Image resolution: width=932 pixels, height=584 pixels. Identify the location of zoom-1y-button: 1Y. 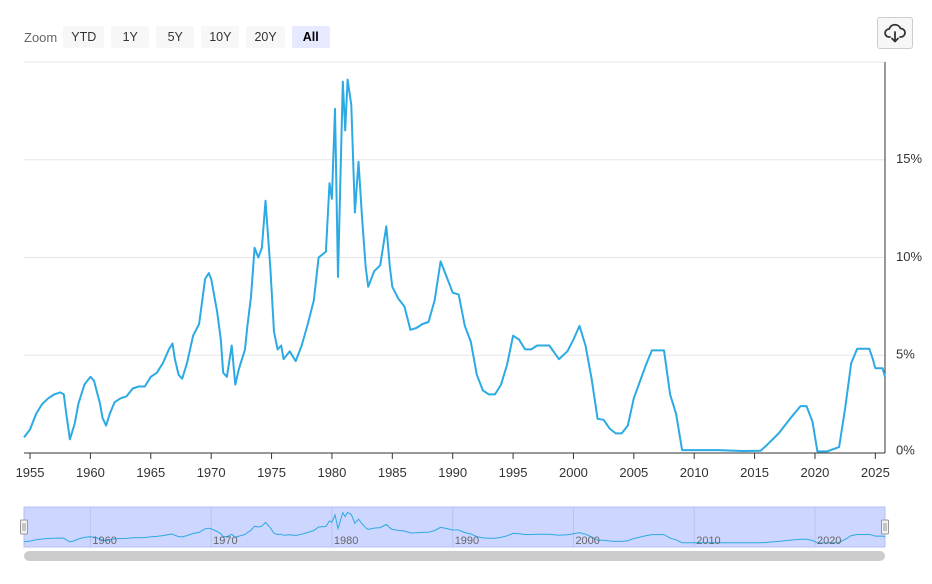
(130, 37).